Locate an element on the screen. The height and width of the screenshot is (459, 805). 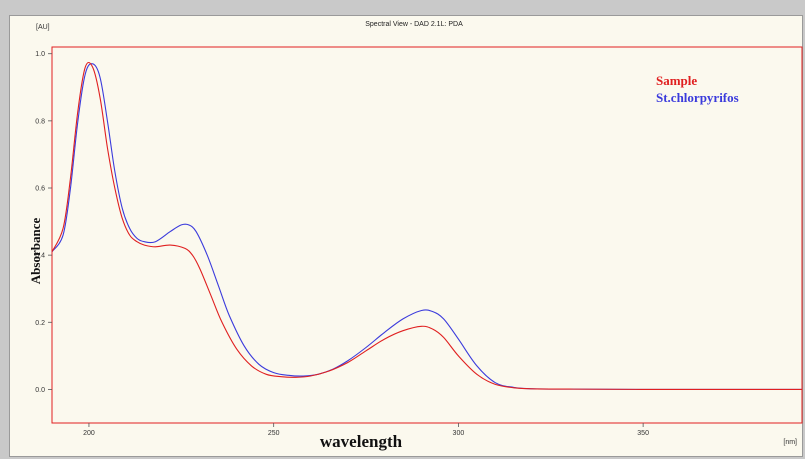
legend-st-chlorpyrifos: St.chlorpyrifos is located at coordinates (697, 97).